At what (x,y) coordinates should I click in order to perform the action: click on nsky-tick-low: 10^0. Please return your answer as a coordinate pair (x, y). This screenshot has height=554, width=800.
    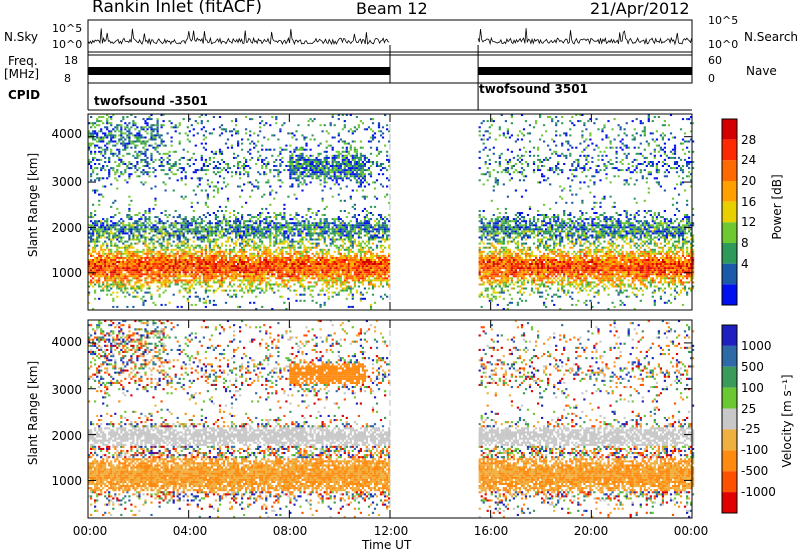
    Looking at the image, I should click on (67, 44).